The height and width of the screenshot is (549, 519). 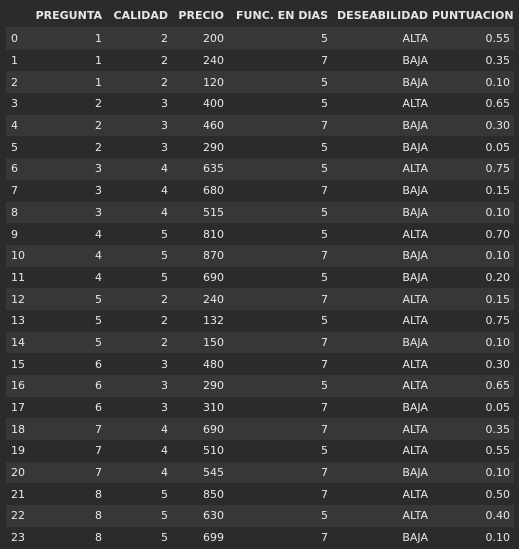 I want to click on cell-pregunta: 5, so click(x=98, y=321).